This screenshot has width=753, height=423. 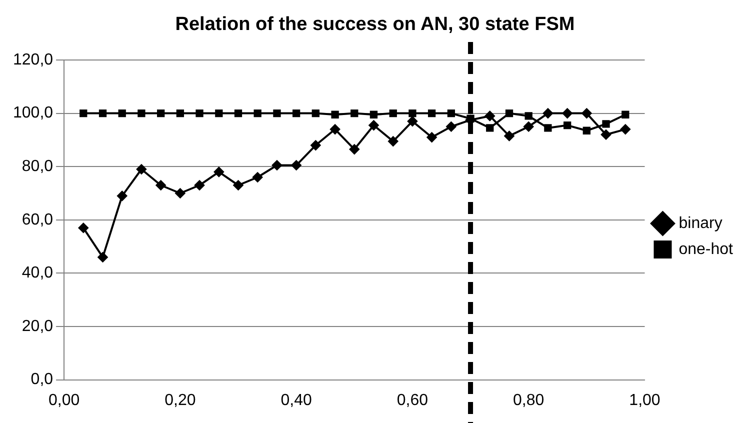 What do you see at coordinates (700, 223) in the screenshot?
I see `legend-label: binary` at bounding box center [700, 223].